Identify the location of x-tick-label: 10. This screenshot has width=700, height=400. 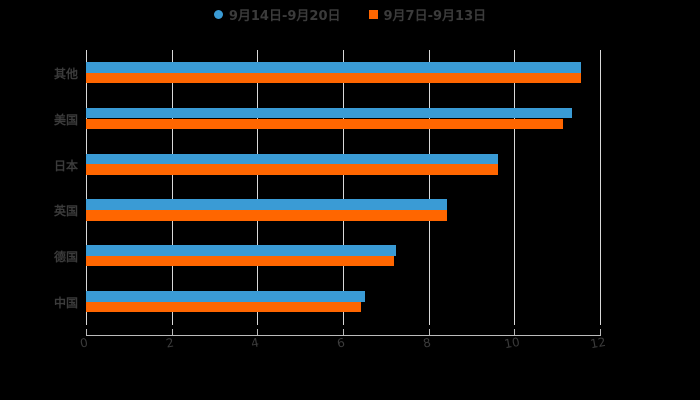
(512, 343).